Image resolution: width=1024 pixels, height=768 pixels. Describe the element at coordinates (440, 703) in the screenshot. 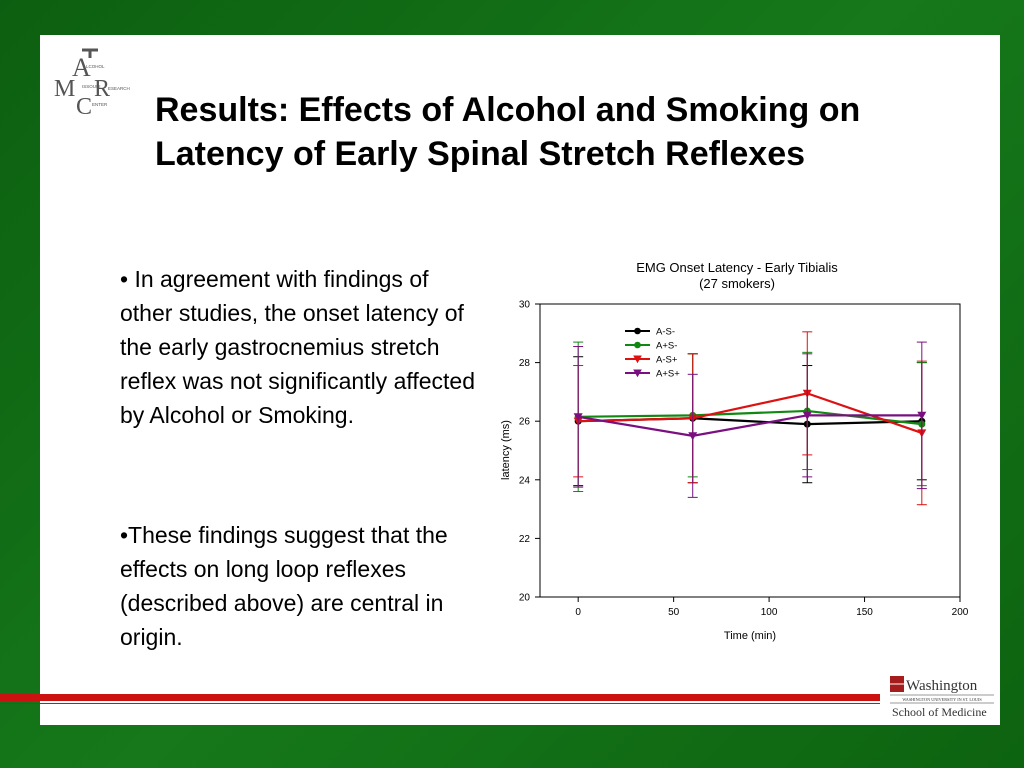

I see `footer-red-rule-thin` at that location.